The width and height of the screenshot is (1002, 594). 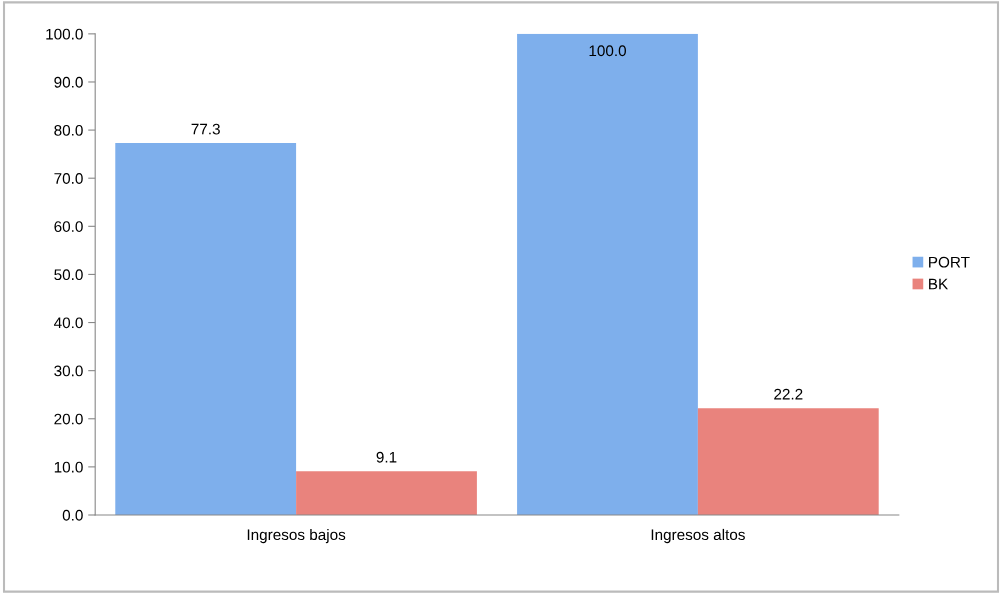 I want to click on legend-label: BK, so click(x=939, y=284).